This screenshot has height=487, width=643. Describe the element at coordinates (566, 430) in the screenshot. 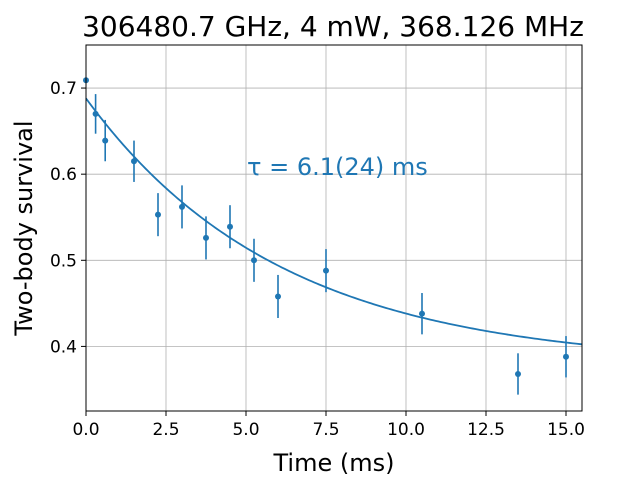

I see `x-tick-label: 15.0` at that location.